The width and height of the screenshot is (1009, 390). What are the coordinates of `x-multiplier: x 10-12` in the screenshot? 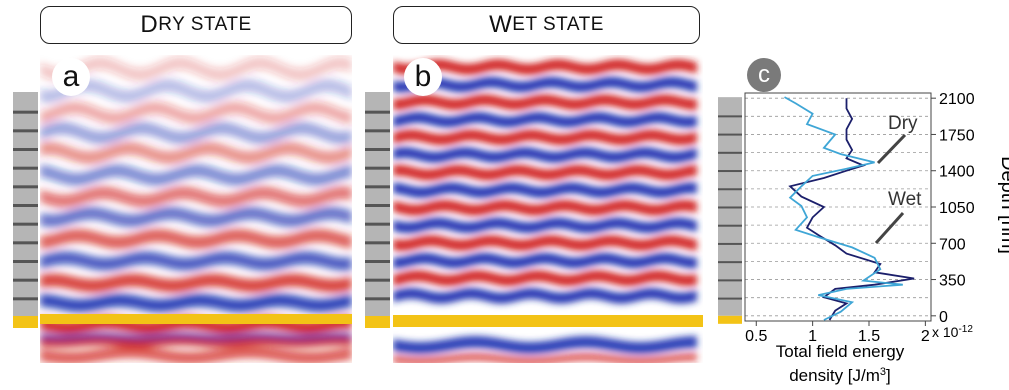 It's located at (952, 332).